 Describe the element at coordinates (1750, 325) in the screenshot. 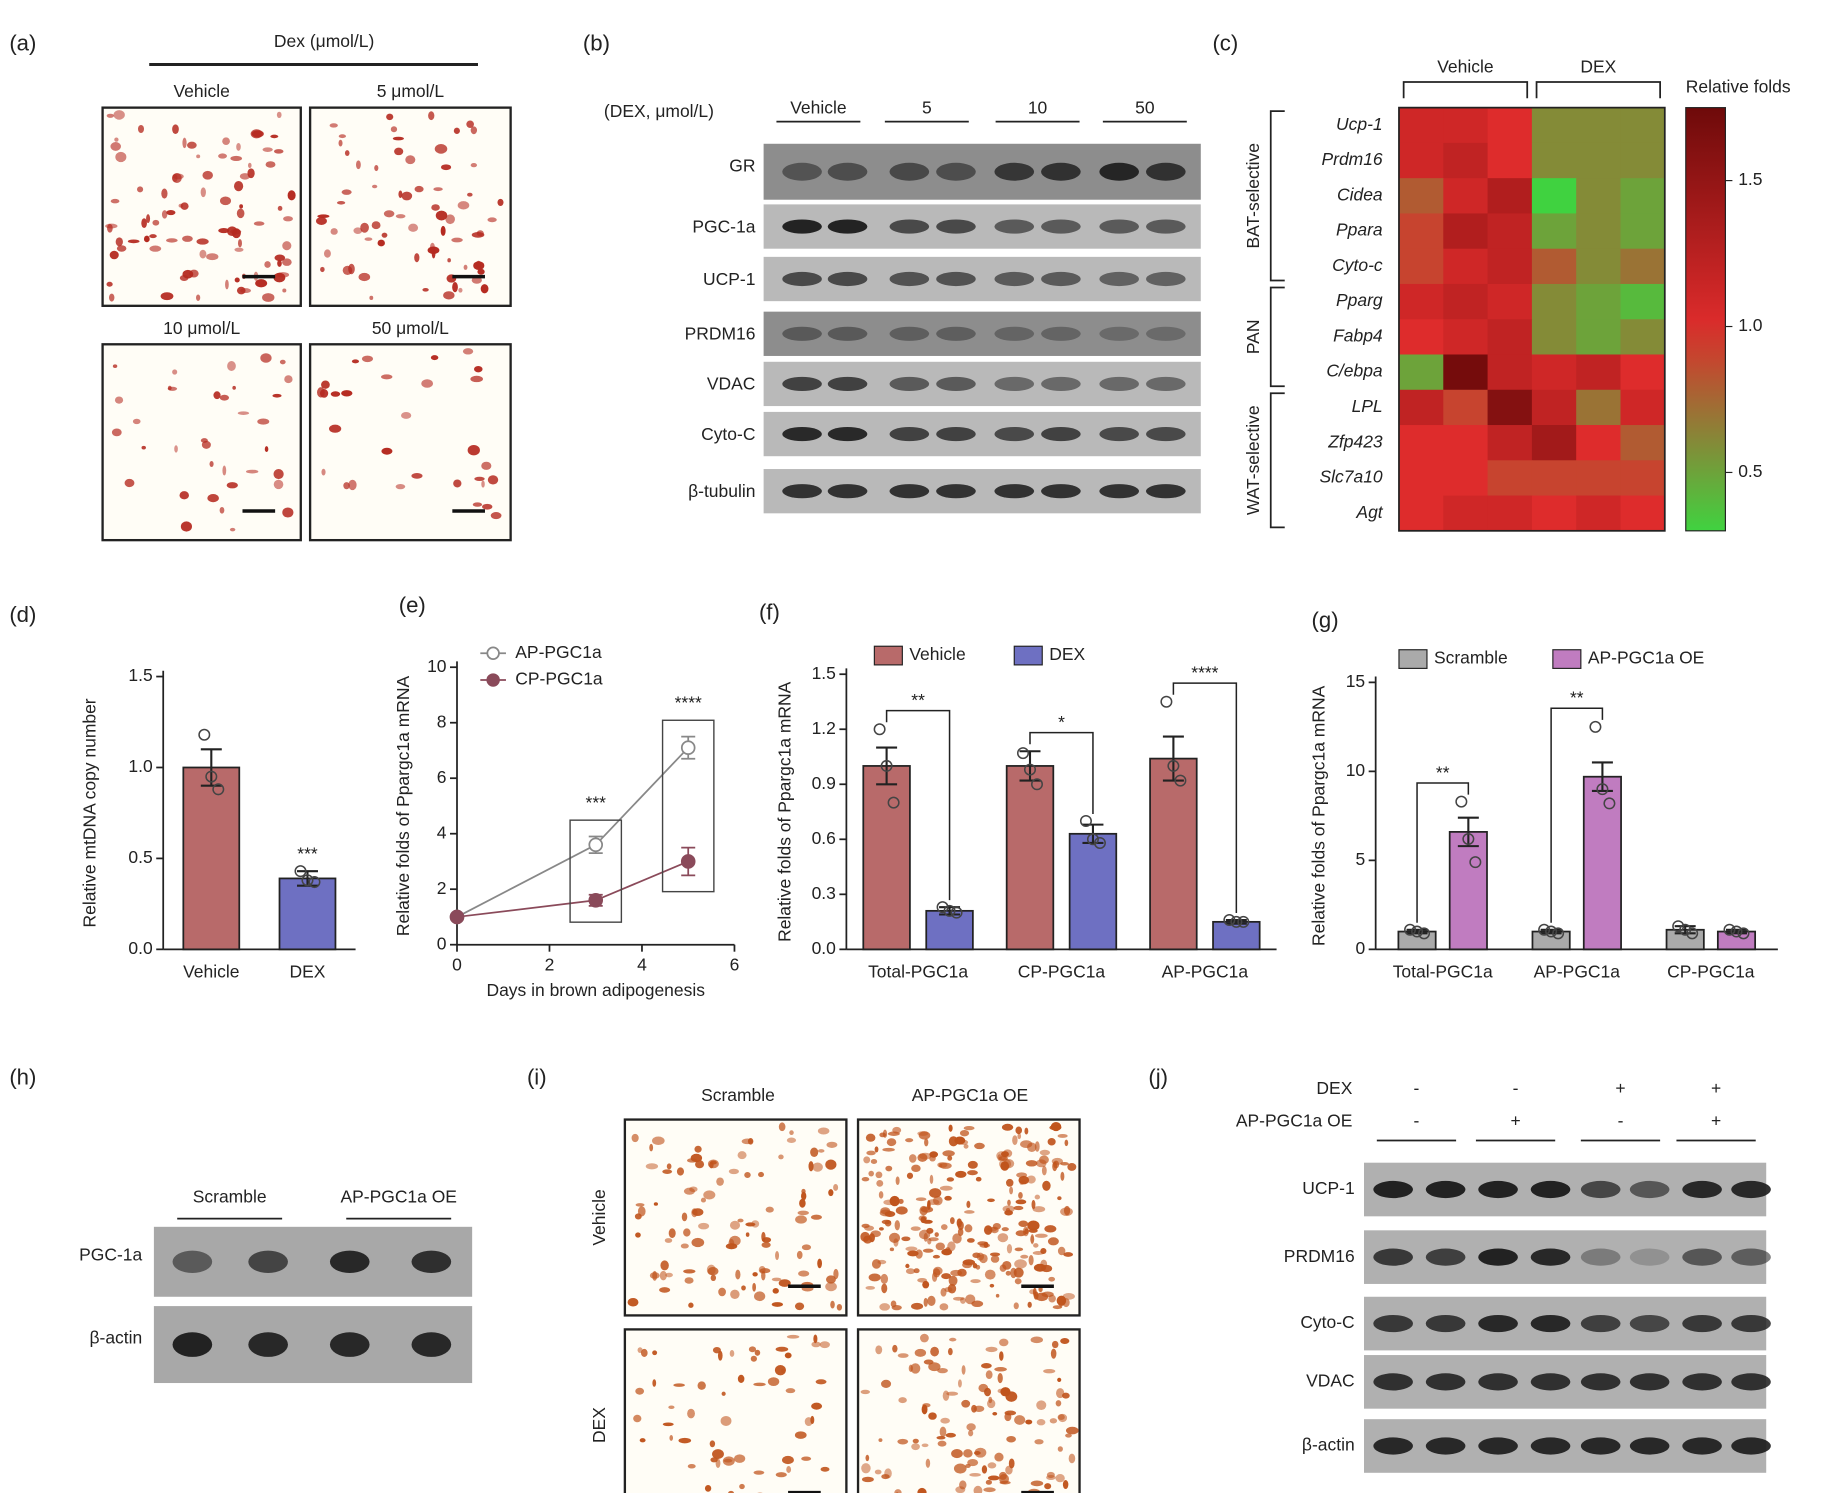

I see `colorbar-tick-label: 1.0` at that location.